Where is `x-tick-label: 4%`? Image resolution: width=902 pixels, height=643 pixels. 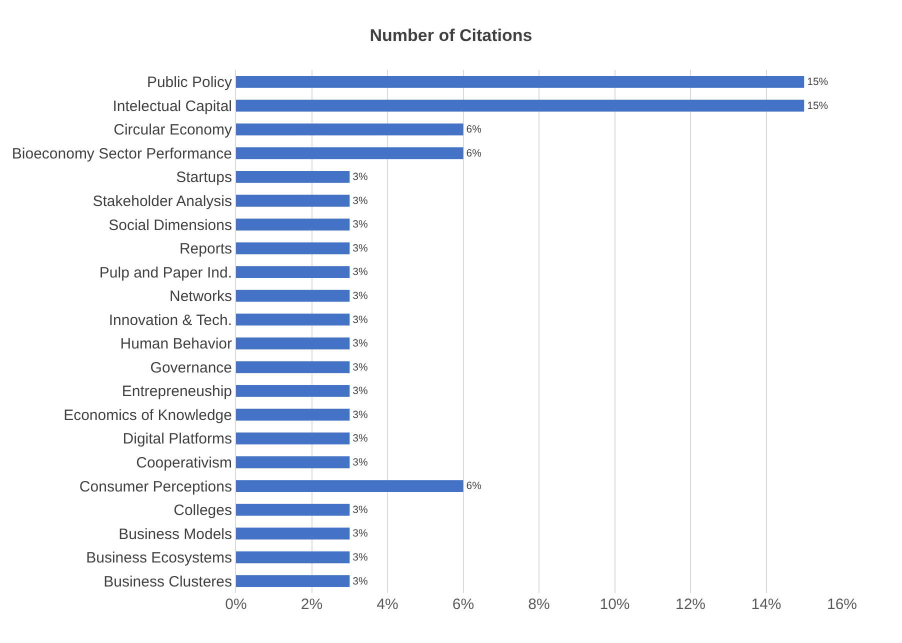
x-tick-label: 4% is located at coordinates (387, 604).